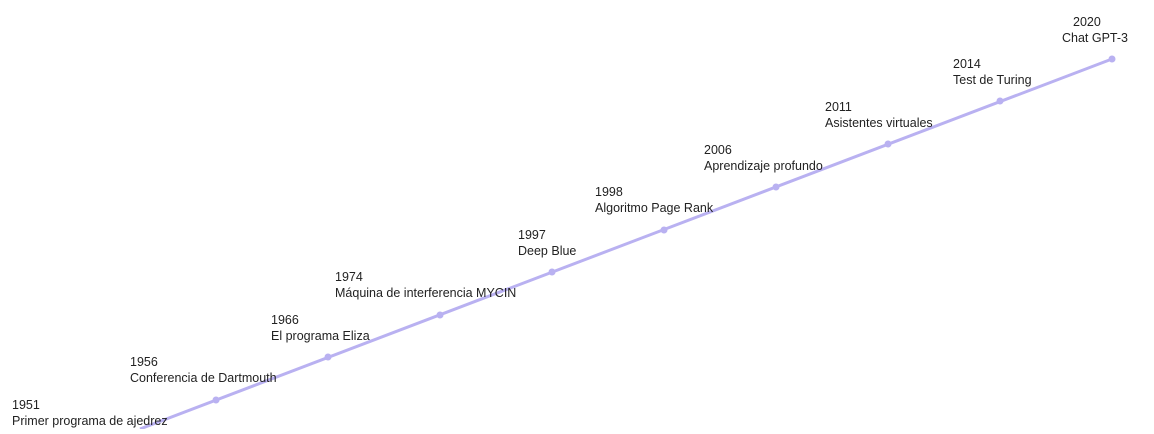 The image size is (1154, 434). Describe the element at coordinates (532, 235) in the screenshot. I see `event-year: 1997` at that location.